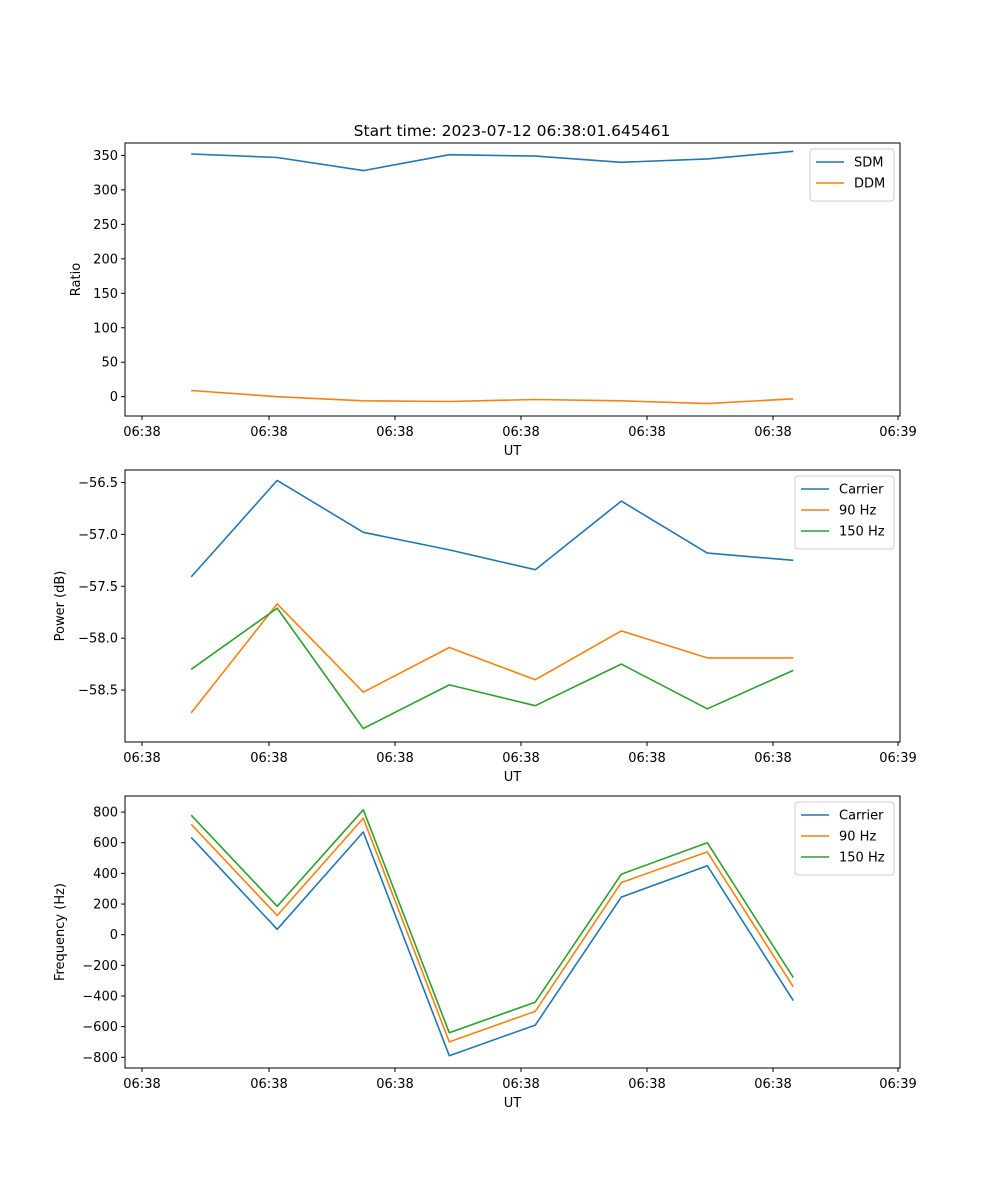 Image resolution: width=1000 pixels, height=1200 pixels. I want to click on y-axis-label: Ratio, so click(76, 279).